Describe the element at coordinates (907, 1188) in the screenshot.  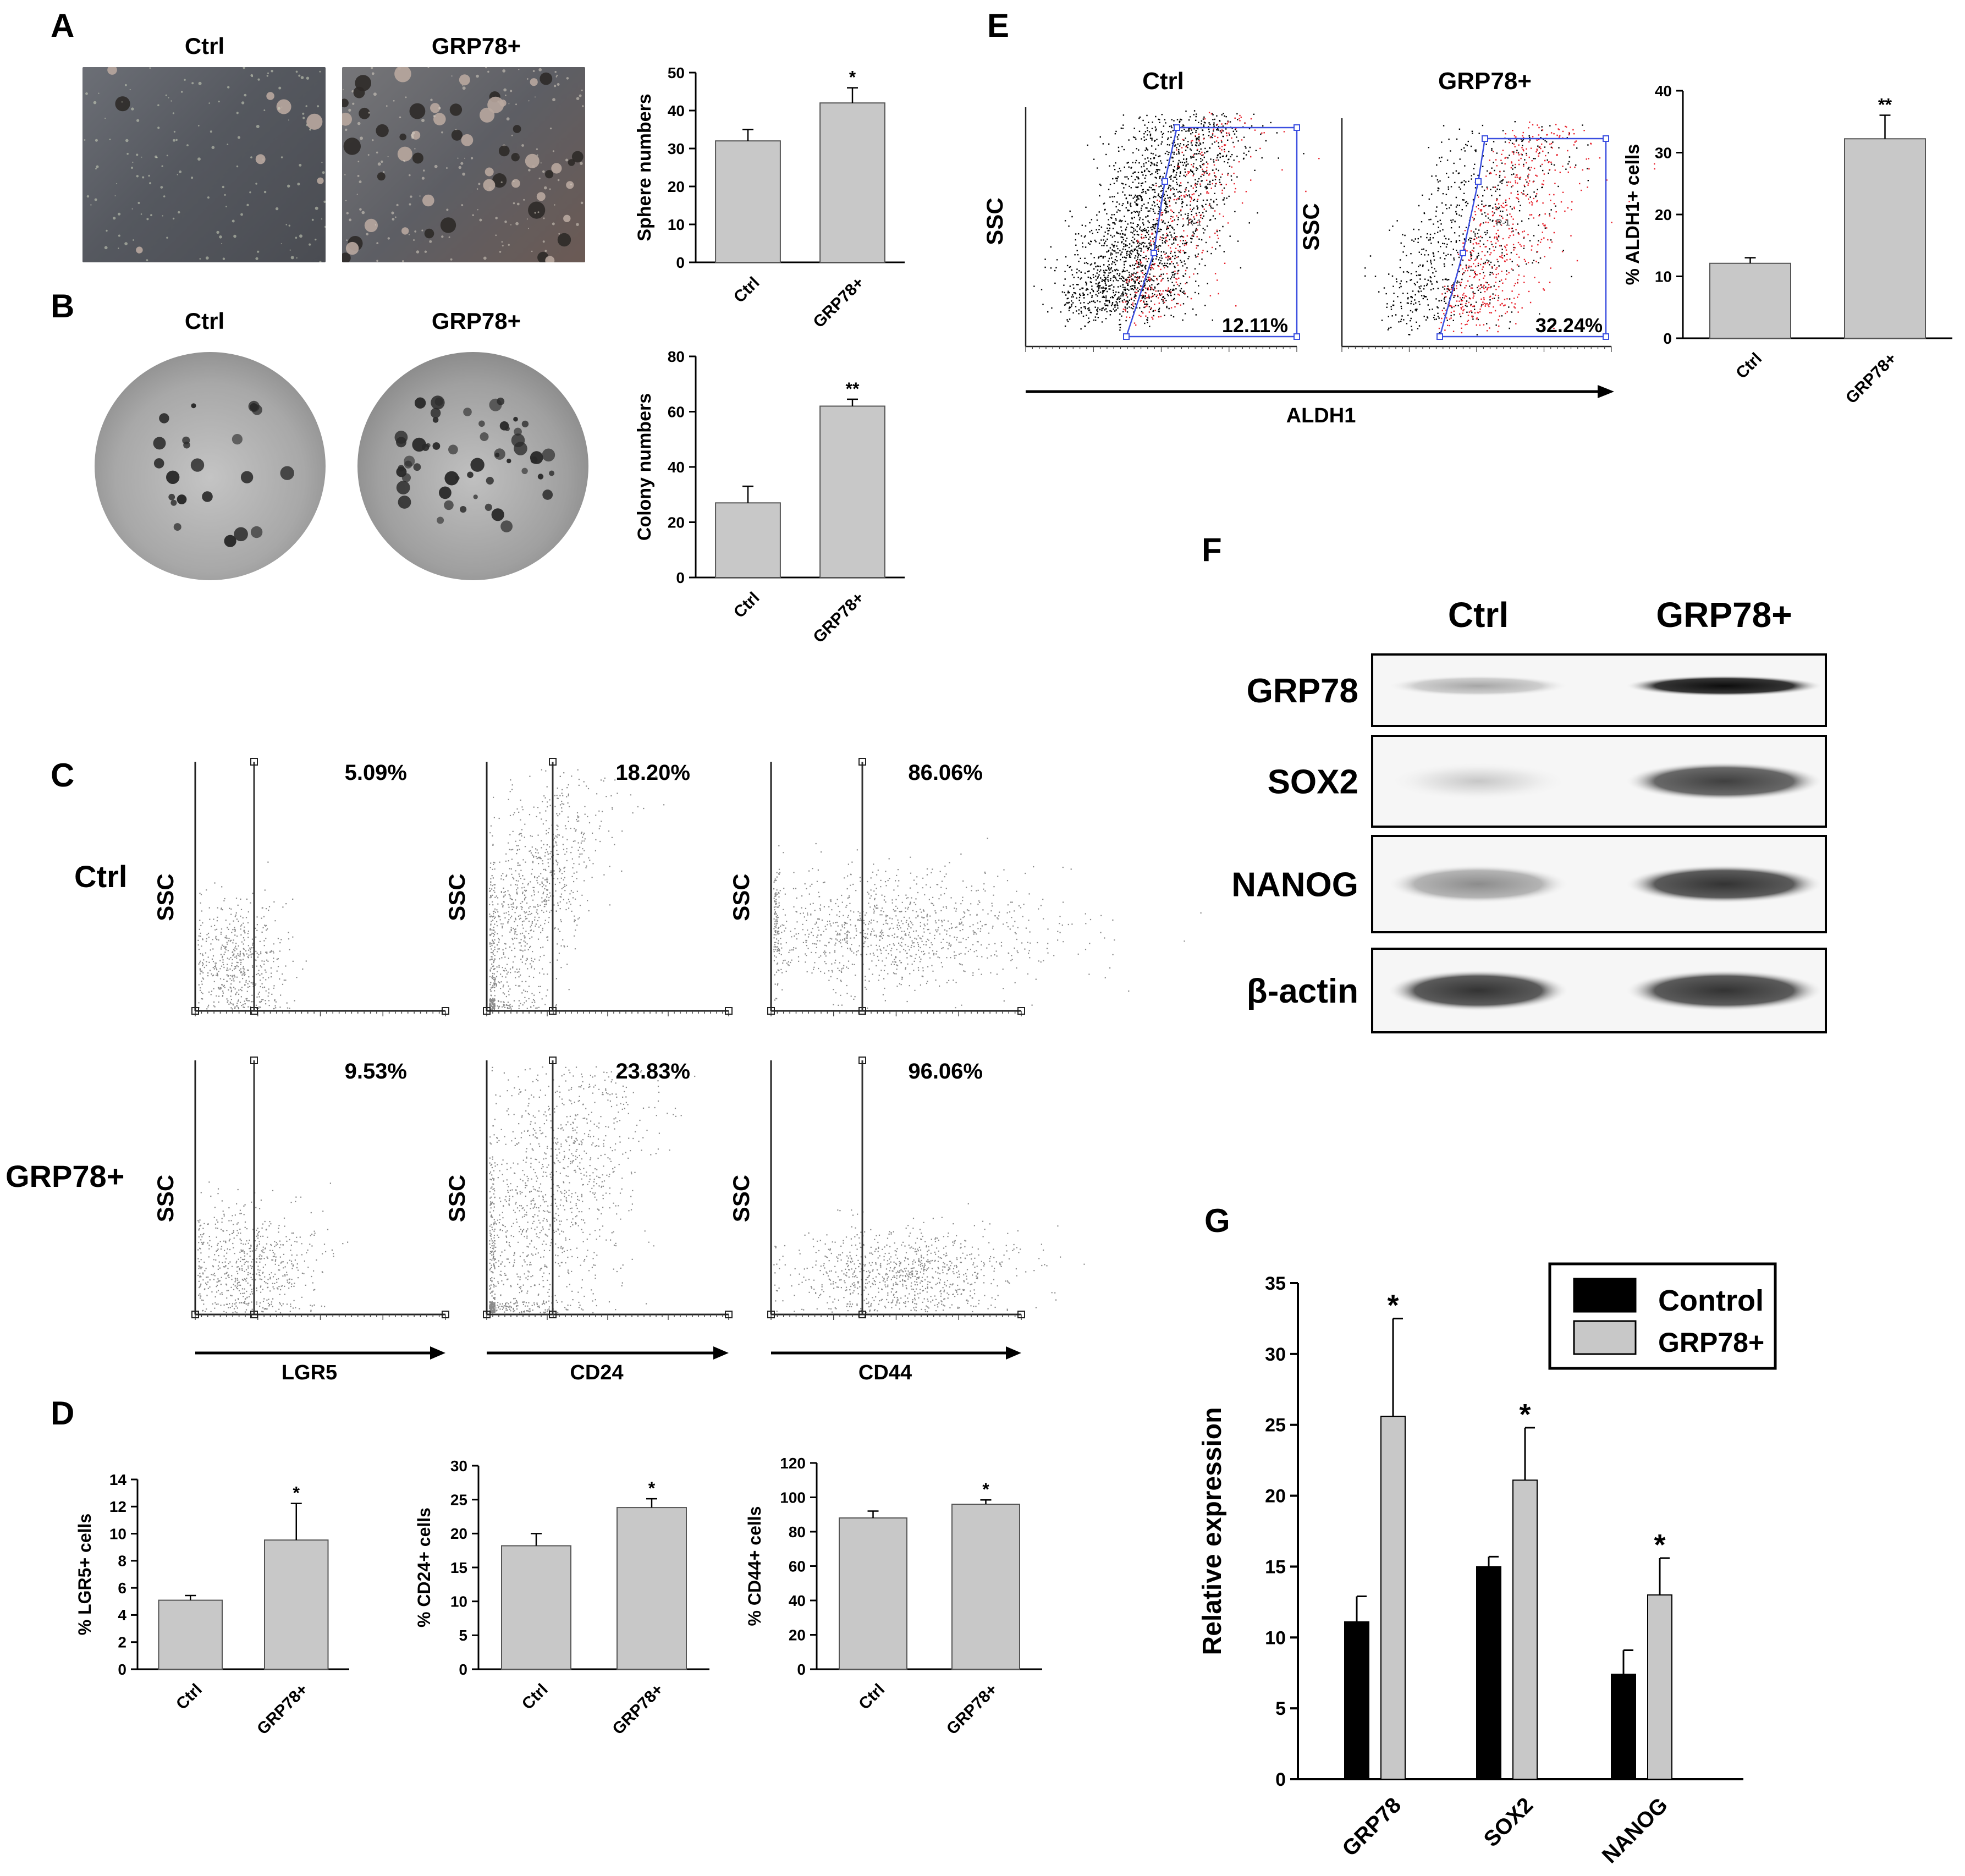
I see `flow-plot-grp78-cd44: 96.06% SSC` at that location.